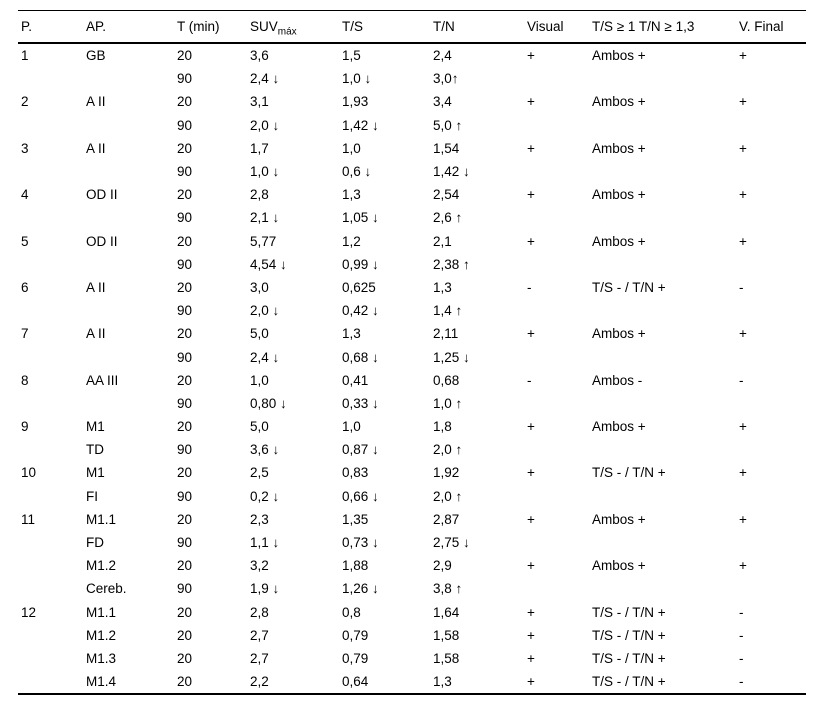 This screenshot has width=818, height=706. Describe the element at coordinates (102, 241) in the screenshot. I see `table-cell: OD II` at that location.